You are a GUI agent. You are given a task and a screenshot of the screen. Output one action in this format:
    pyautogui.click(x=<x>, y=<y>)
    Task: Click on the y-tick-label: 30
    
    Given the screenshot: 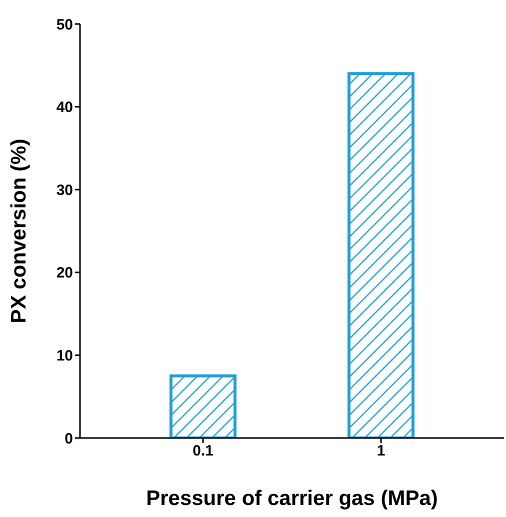 What is the action you would take?
    pyautogui.click(x=64, y=190)
    